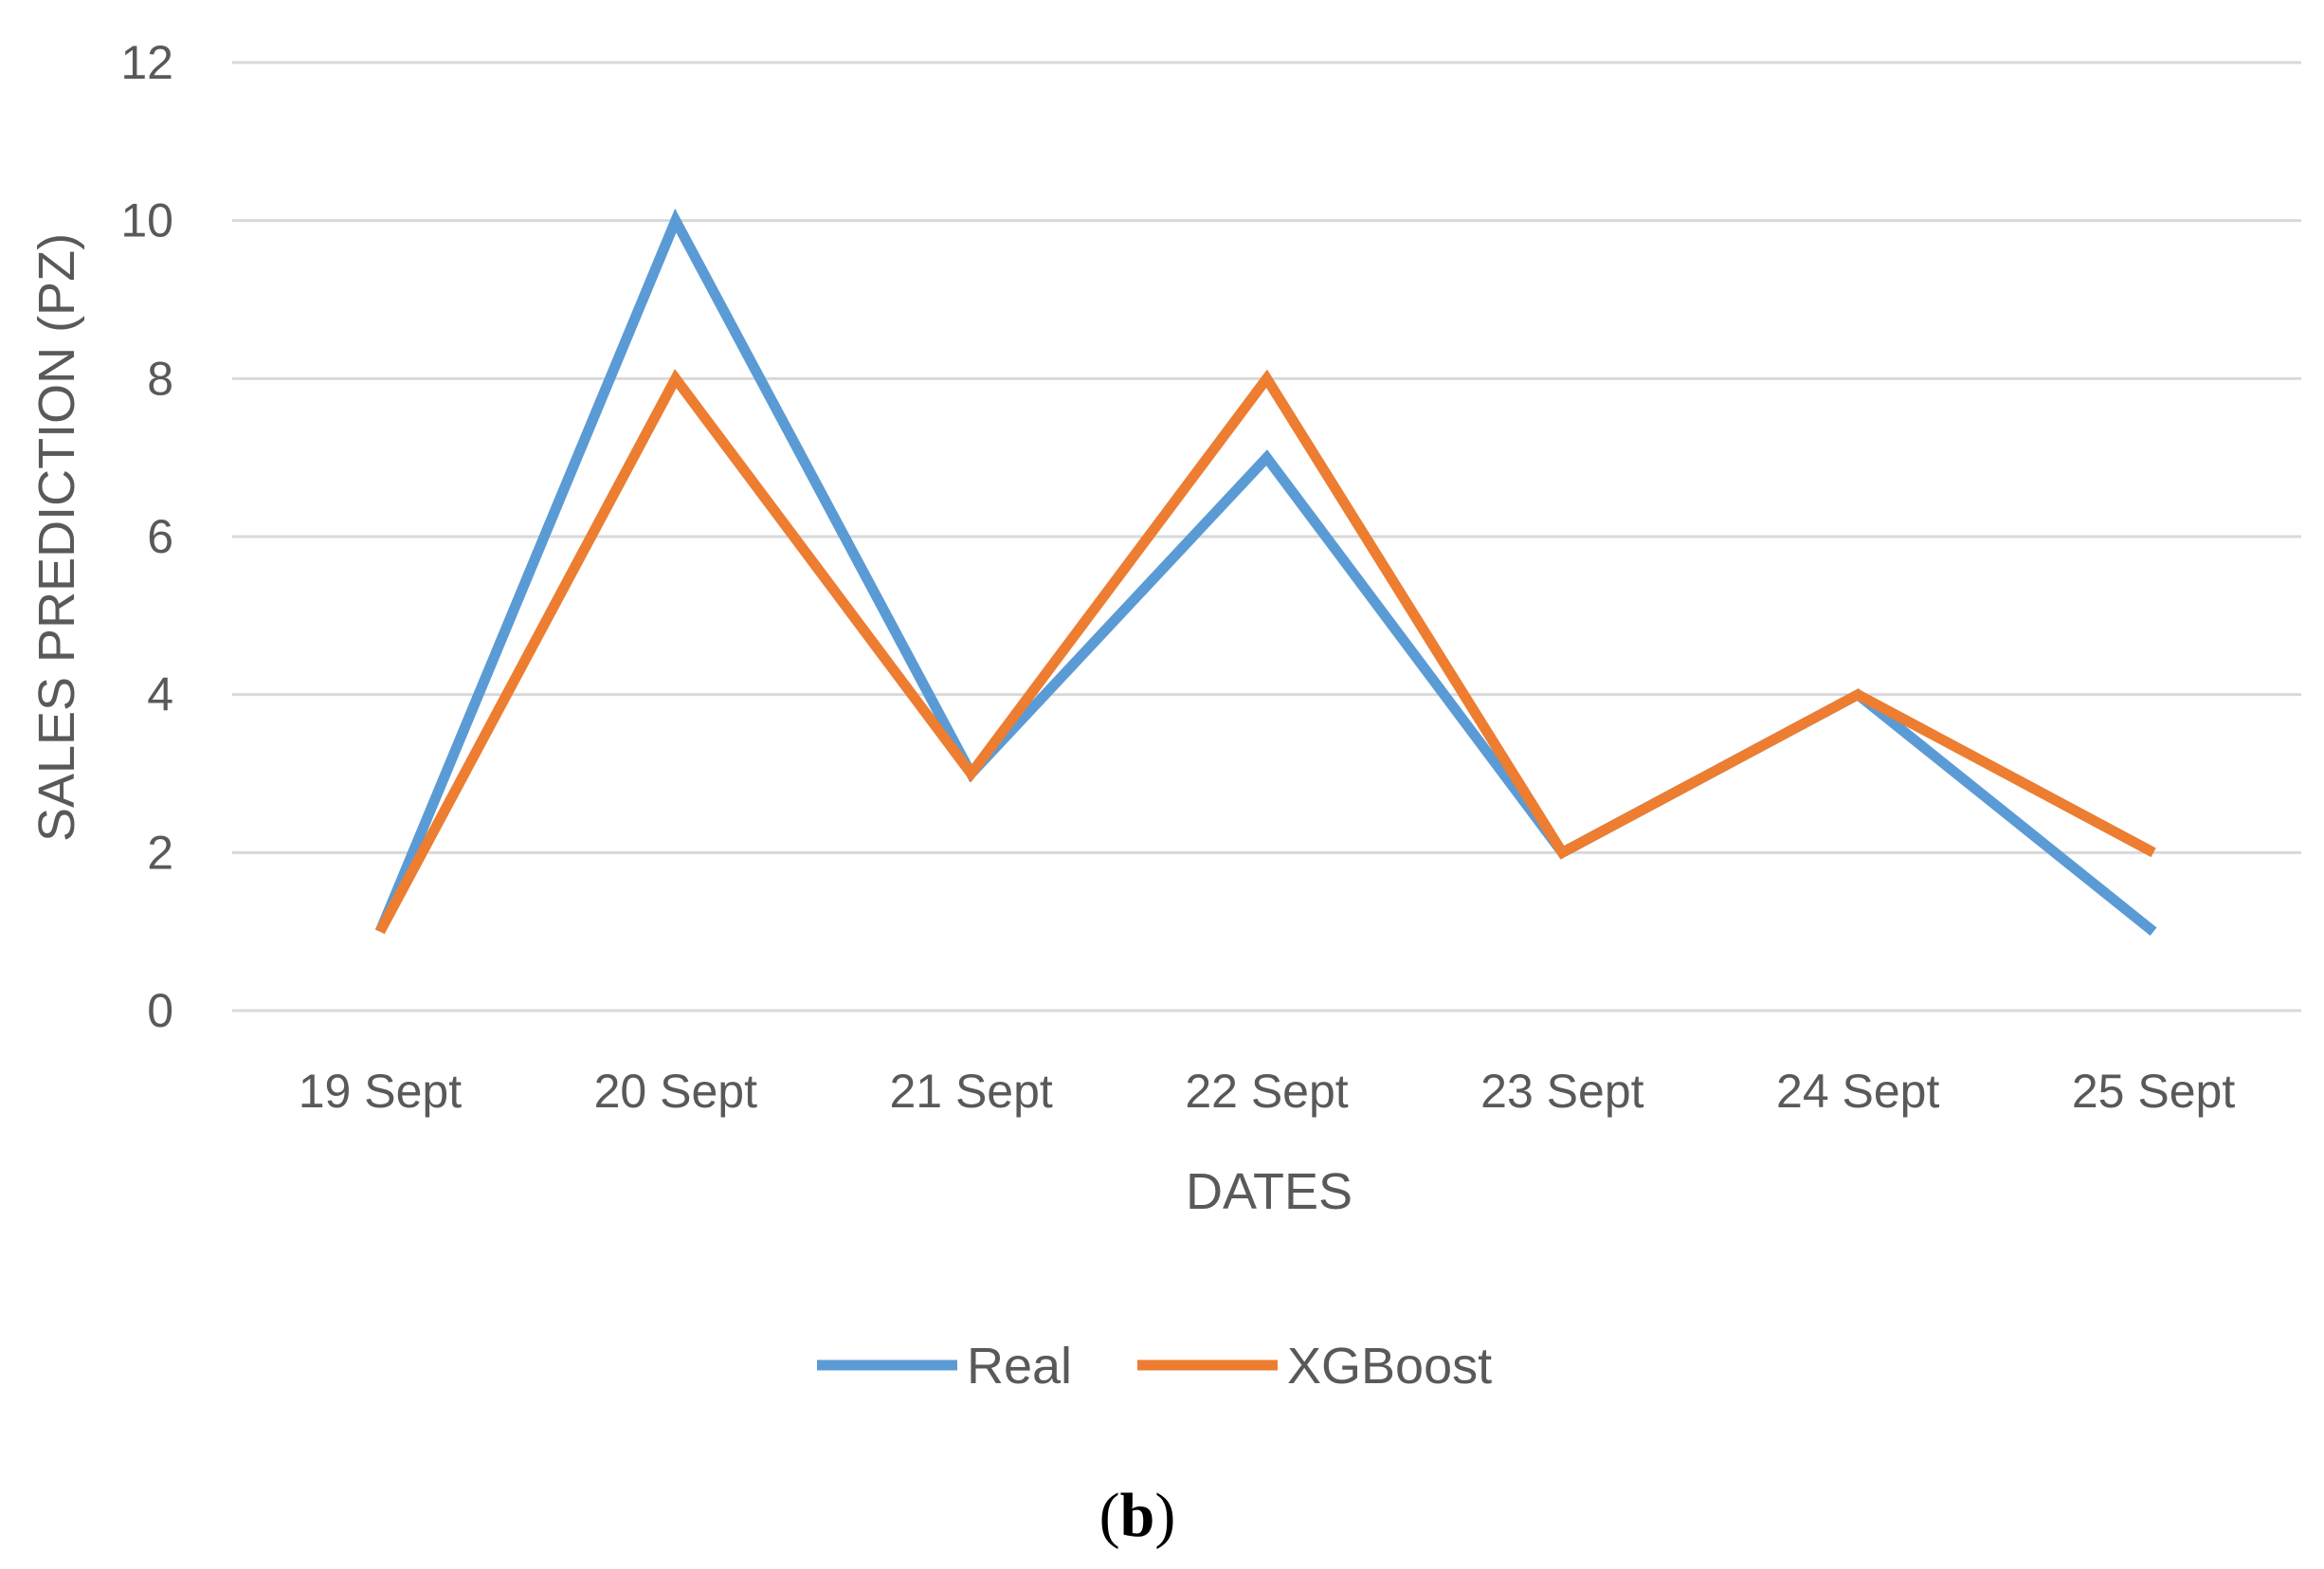 Image resolution: width=2324 pixels, height=1569 pixels. What do you see at coordinates (160, 694) in the screenshot?
I see `y-tick-label: 4` at bounding box center [160, 694].